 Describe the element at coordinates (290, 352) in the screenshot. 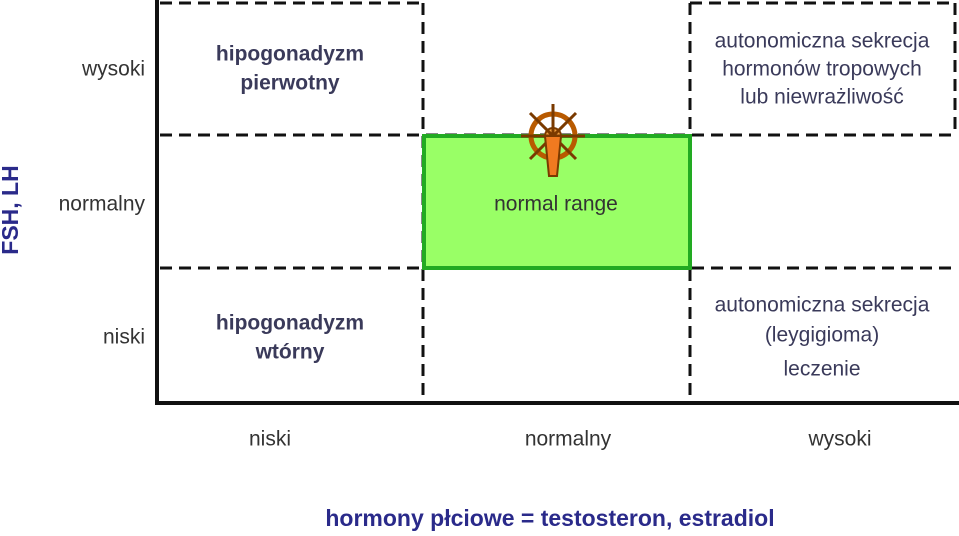

I see `cell-text: wtórny` at that location.